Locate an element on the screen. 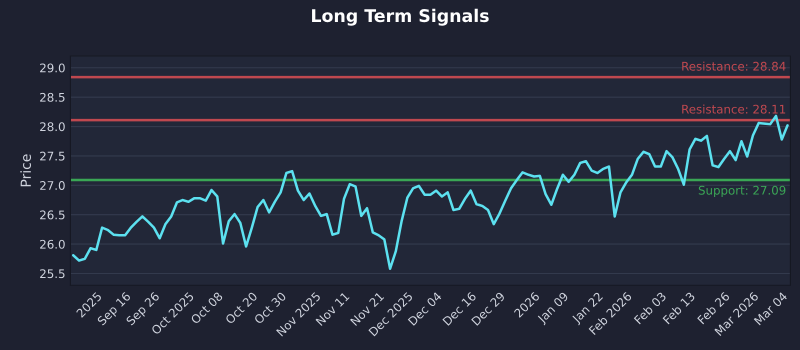 The height and width of the screenshot is (350, 800). y-tick-label: 27.0 is located at coordinates (52, 185).